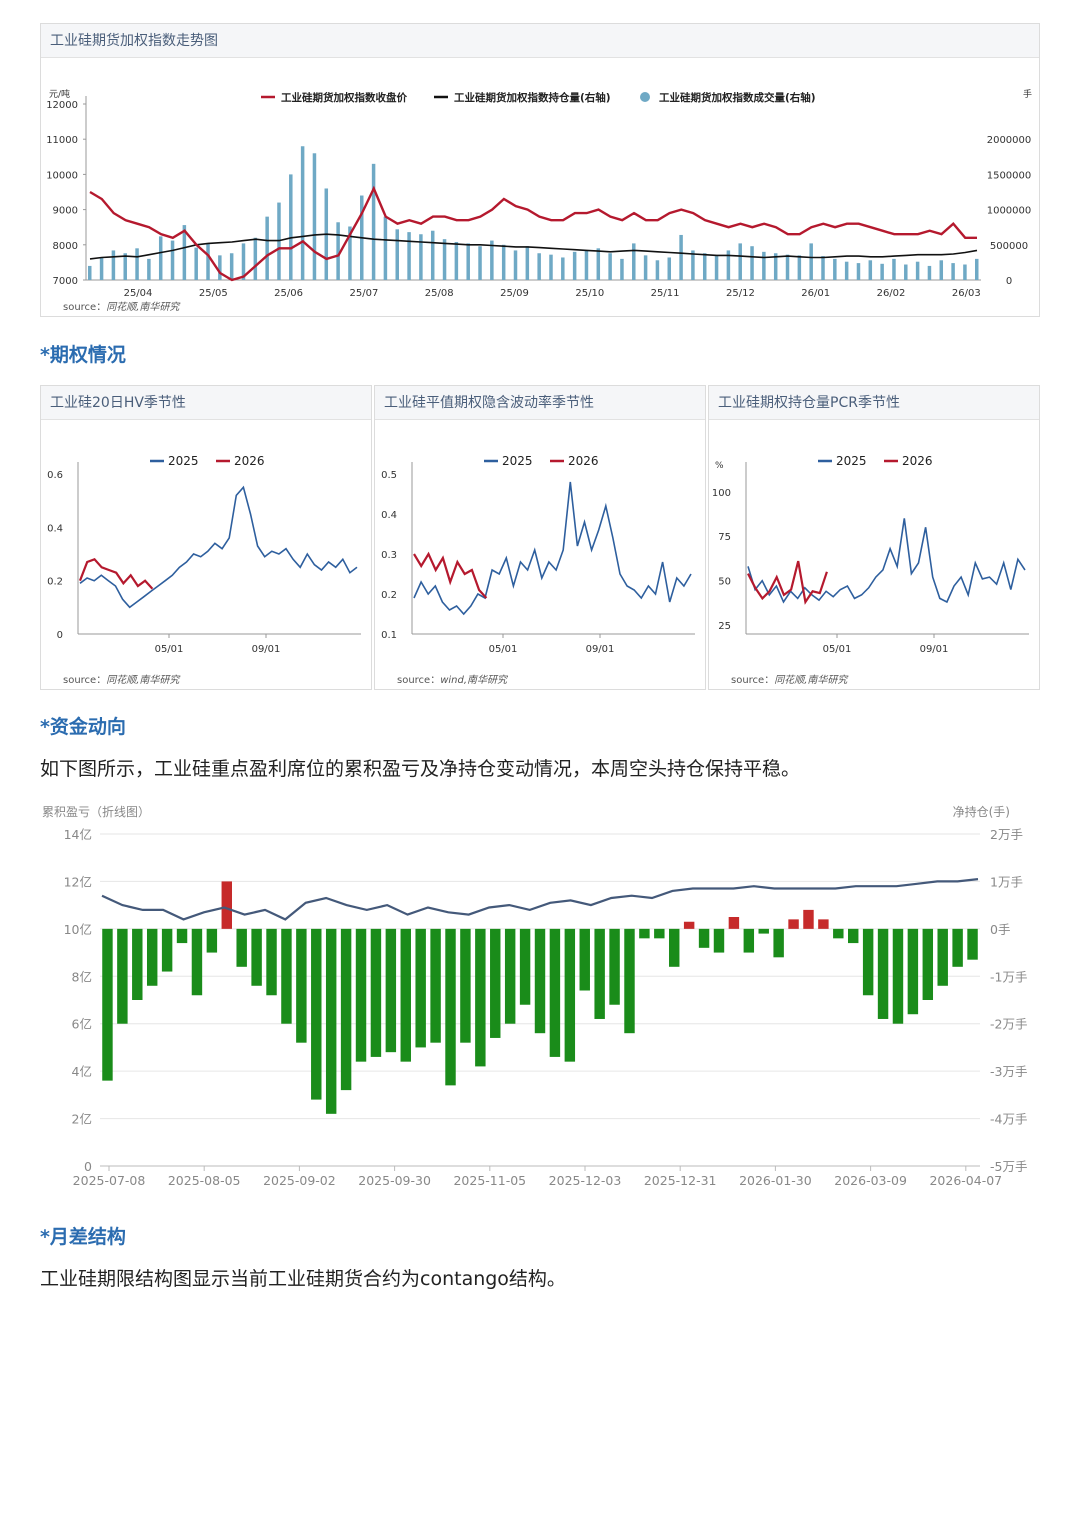 Image resolution: width=1080 pixels, height=1513 pixels. What do you see at coordinates (1008, 1024) in the screenshot?
I see `y-right-tick-label: -2万手` at bounding box center [1008, 1024].